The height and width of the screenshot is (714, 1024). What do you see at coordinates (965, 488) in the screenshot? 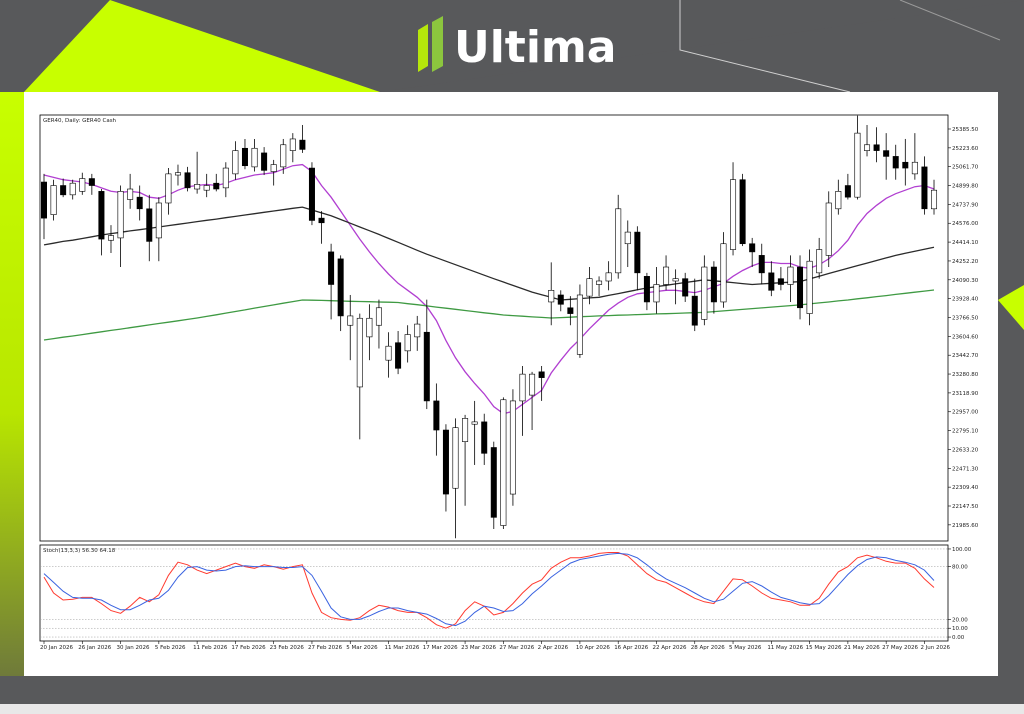
I see `y-tick-label: 22309.40` at bounding box center [965, 488].